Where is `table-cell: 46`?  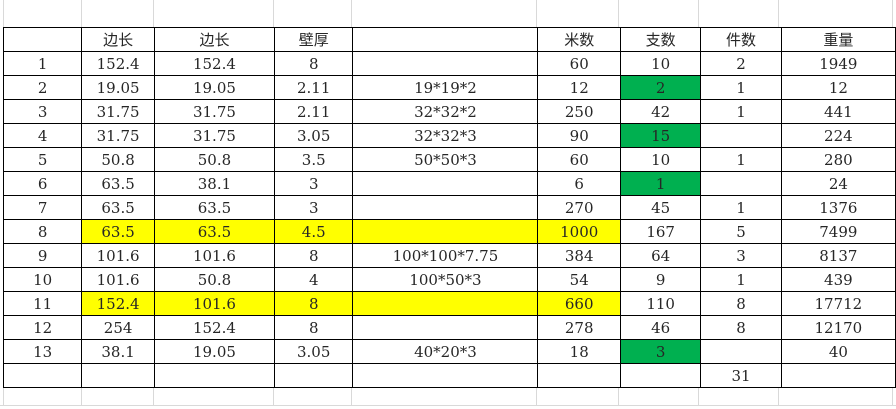 table-cell: 46 is located at coordinates (660, 327).